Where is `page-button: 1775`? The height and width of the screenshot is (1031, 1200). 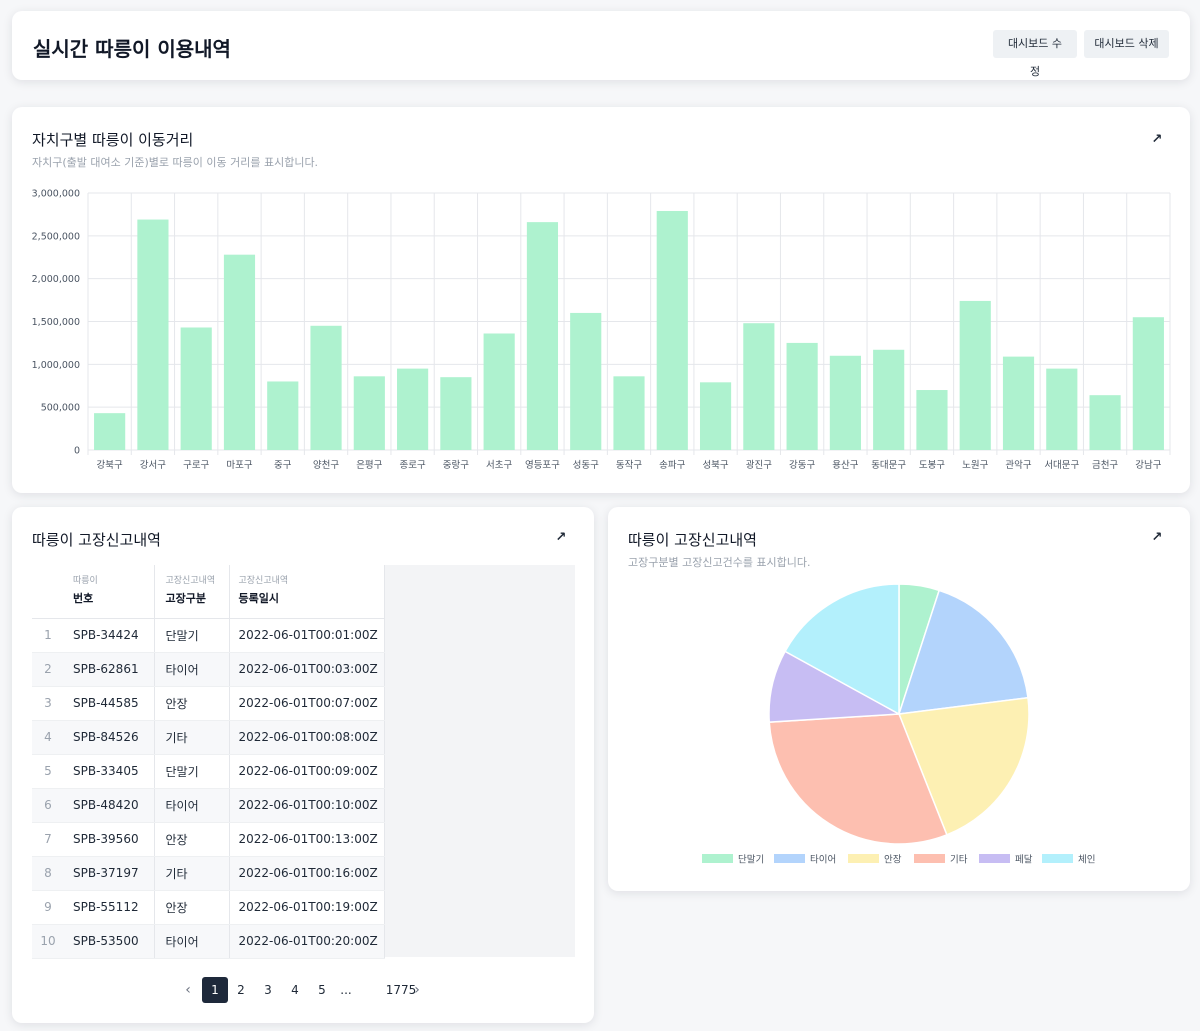 page-button: 1775 is located at coordinates (401, 990).